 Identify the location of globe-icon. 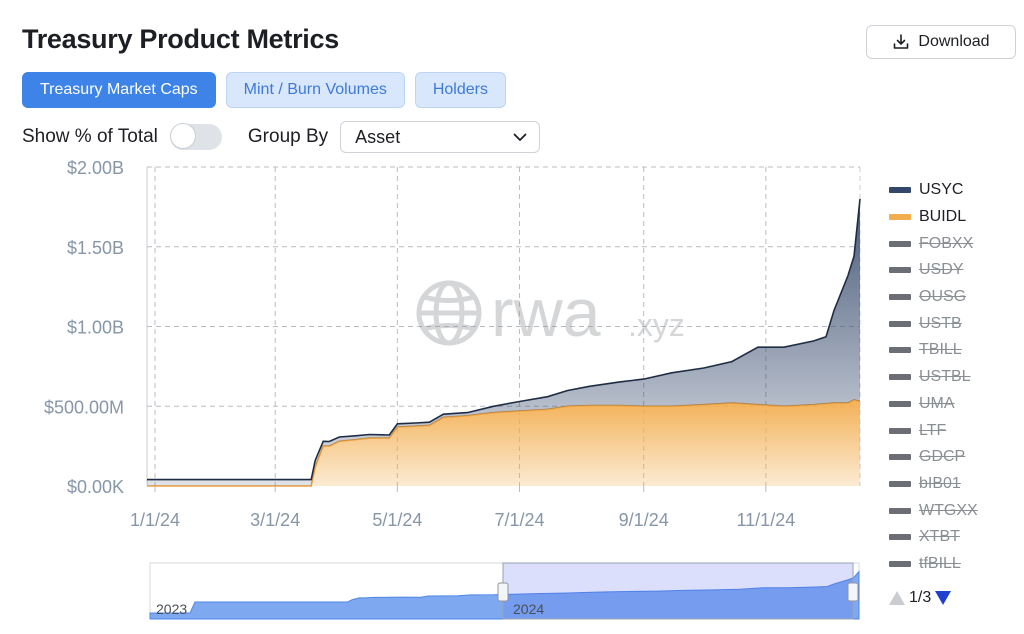
(449, 313).